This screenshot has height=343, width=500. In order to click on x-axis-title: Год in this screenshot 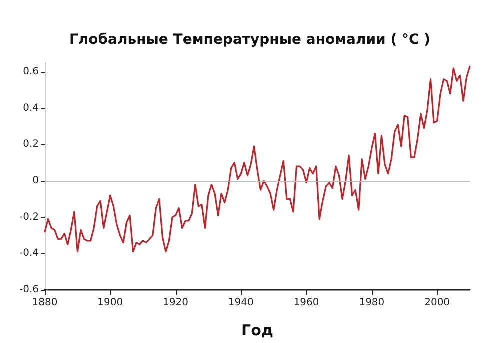, I will do `click(258, 331)`.